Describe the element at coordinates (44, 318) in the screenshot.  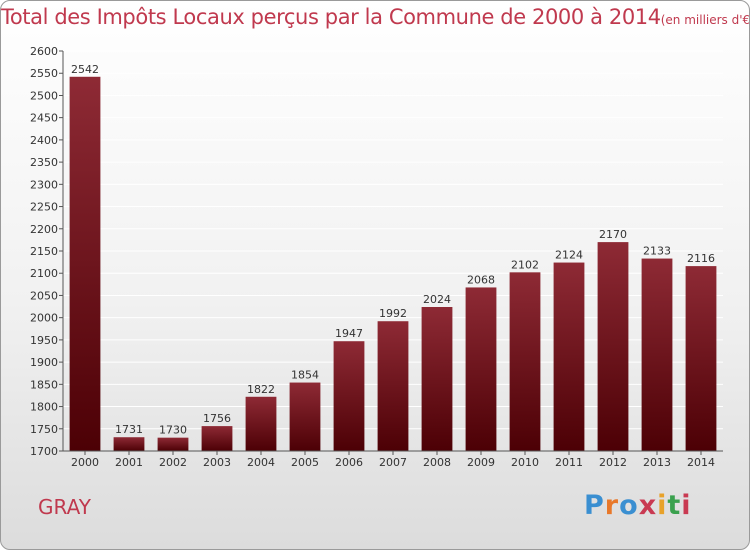
I see `y-tick-label: 2000` at that location.